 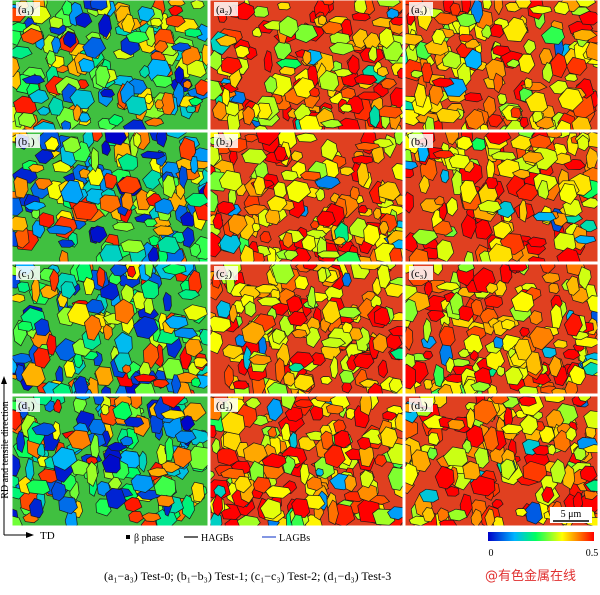 What do you see at coordinates (28, 9) in the screenshot?
I see `label-box` at bounding box center [28, 9].